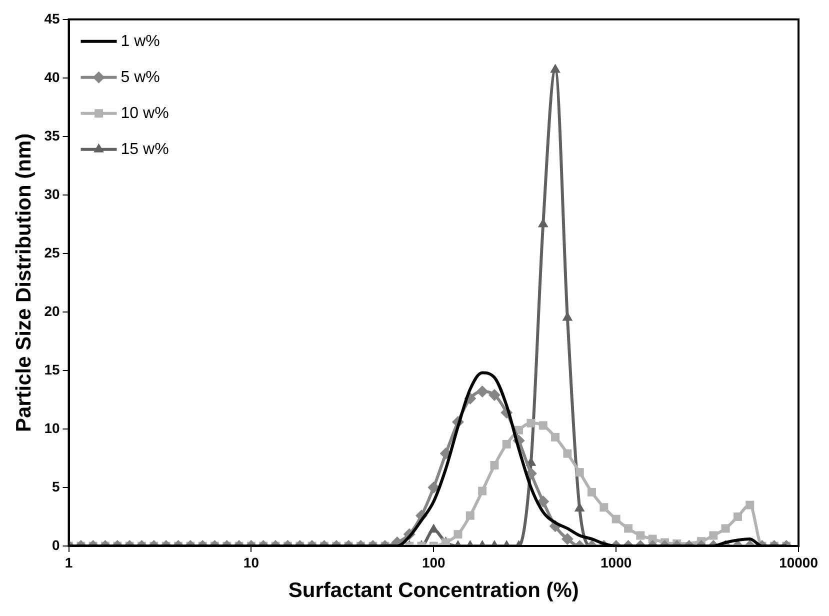 The height and width of the screenshot is (616, 829). What do you see at coordinates (52, 428) in the screenshot?
I see `y-tick-label: 10` at bounding box center [52, 428].